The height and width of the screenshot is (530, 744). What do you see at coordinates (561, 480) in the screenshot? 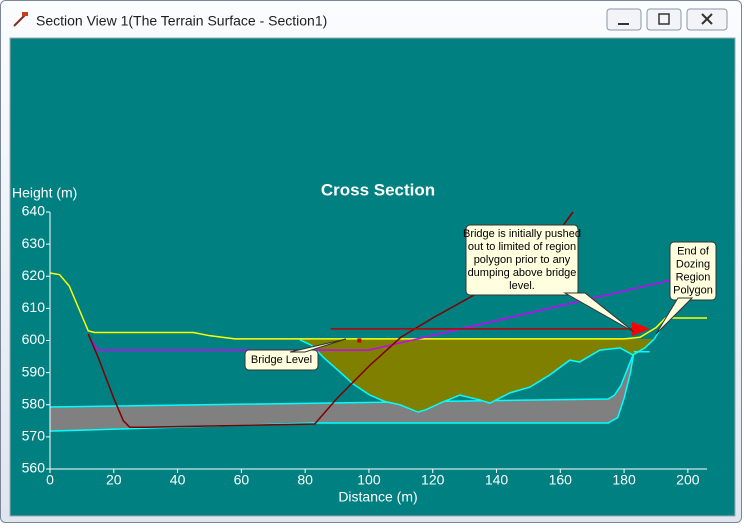
I see `x-tick-label: 160` at bounding box center [561, 480].